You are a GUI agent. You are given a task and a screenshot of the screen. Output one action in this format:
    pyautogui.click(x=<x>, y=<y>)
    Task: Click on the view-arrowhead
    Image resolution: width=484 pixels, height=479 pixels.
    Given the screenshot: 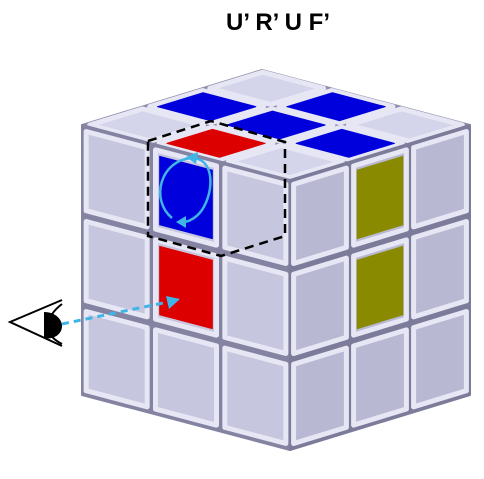 What is the action you would take?
    pyautogui.click(x=173, y=302)
    